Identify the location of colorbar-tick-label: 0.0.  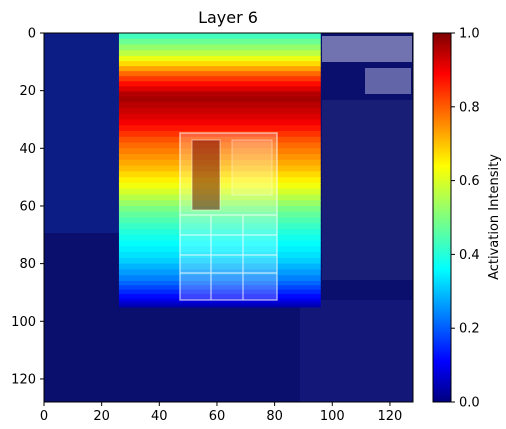
(469, 403).